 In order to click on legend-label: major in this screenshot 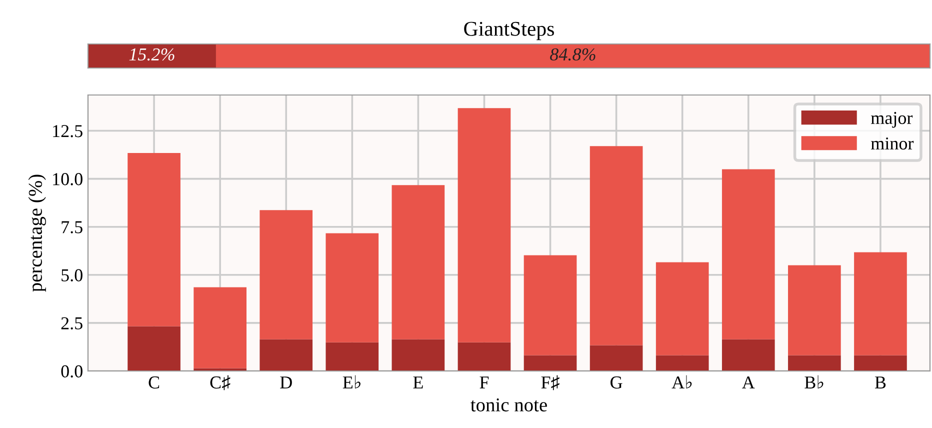, I will do `click(892, 120)`.